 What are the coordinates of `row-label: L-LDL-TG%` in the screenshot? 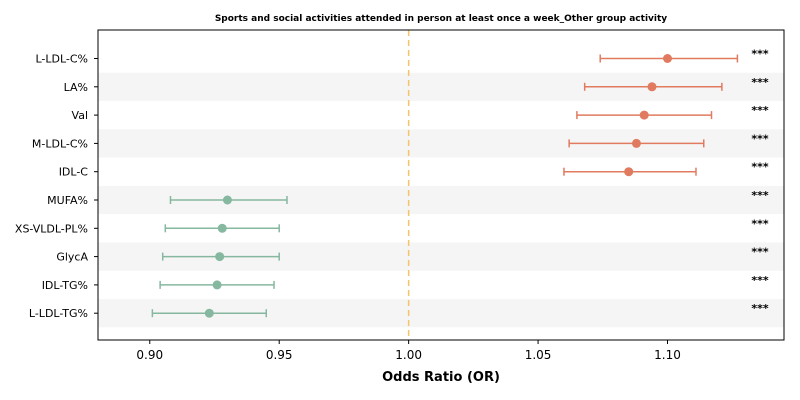 It's located at (58, 313).